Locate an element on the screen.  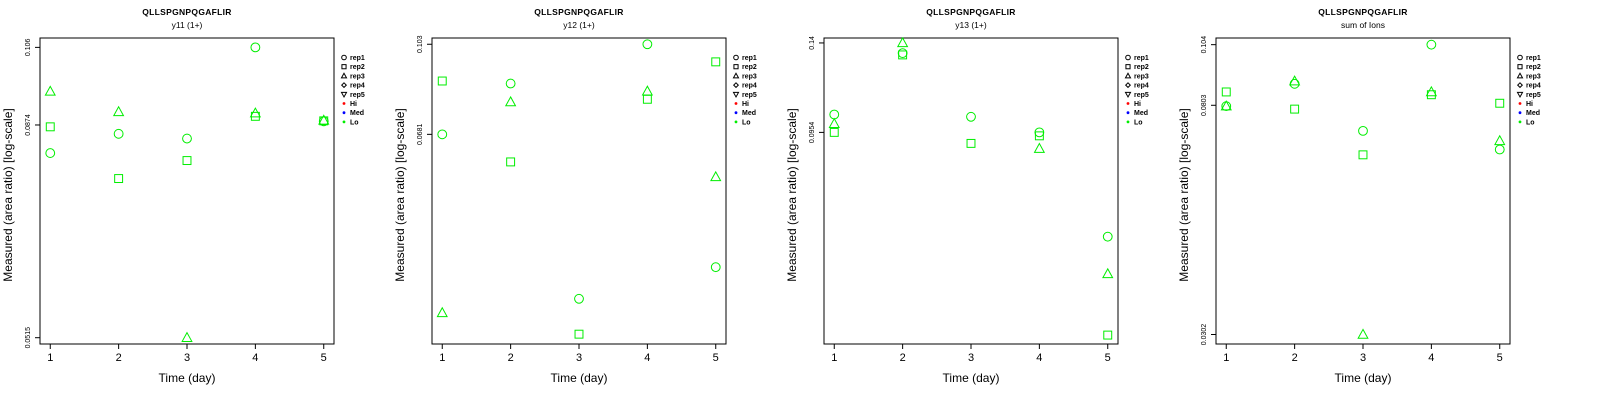
chart-subtitle: y13 (1+) is located at coordinates (971, 25).